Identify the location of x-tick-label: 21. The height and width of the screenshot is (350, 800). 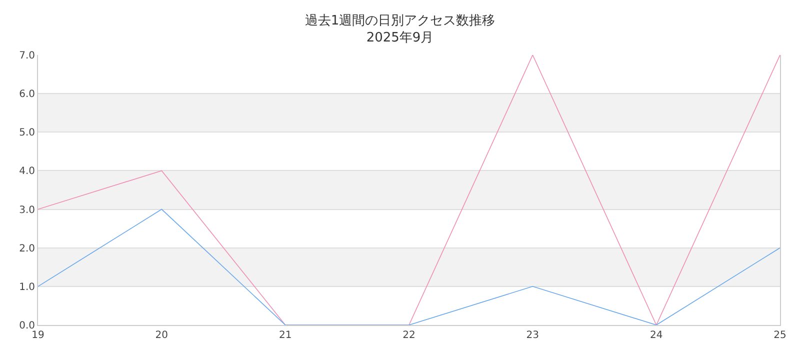
(285, 335).